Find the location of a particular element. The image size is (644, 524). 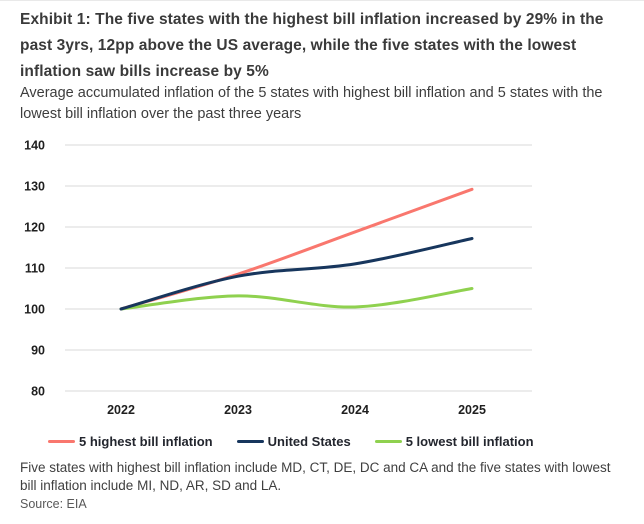

y-tick-label: 100 is located at coordinates (34, 310).